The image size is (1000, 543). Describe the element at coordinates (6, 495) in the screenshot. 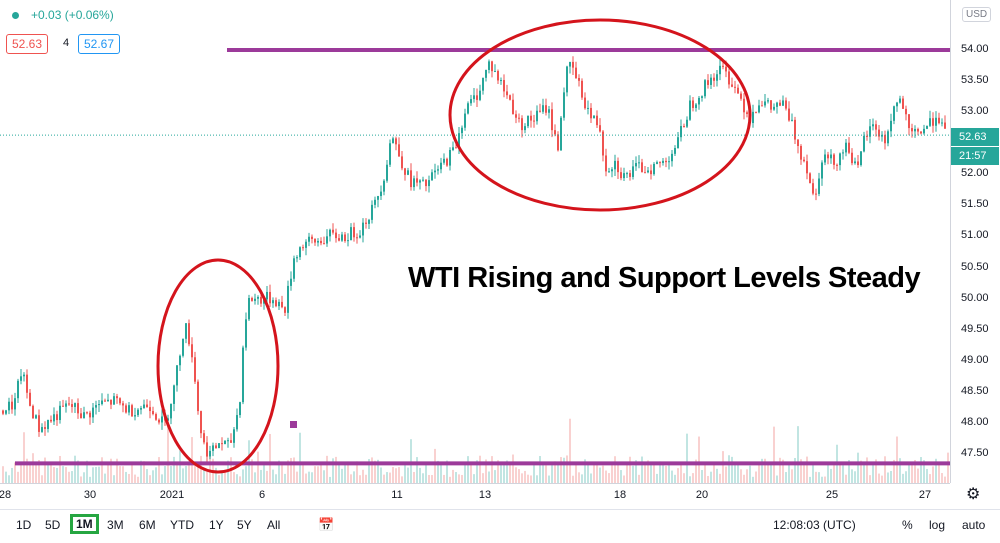

I see `x-tick-label: 28` at that location.